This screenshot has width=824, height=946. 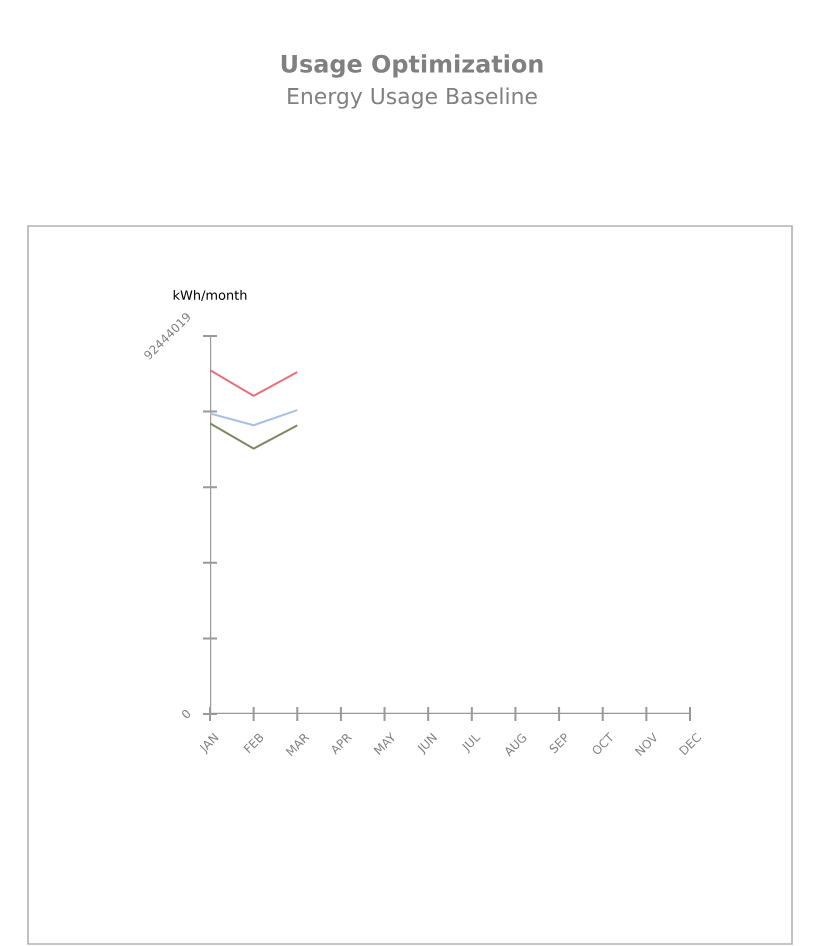 I want to click on chart-subtitle: Energy Usage Baseline, so click(x=412, y=98).